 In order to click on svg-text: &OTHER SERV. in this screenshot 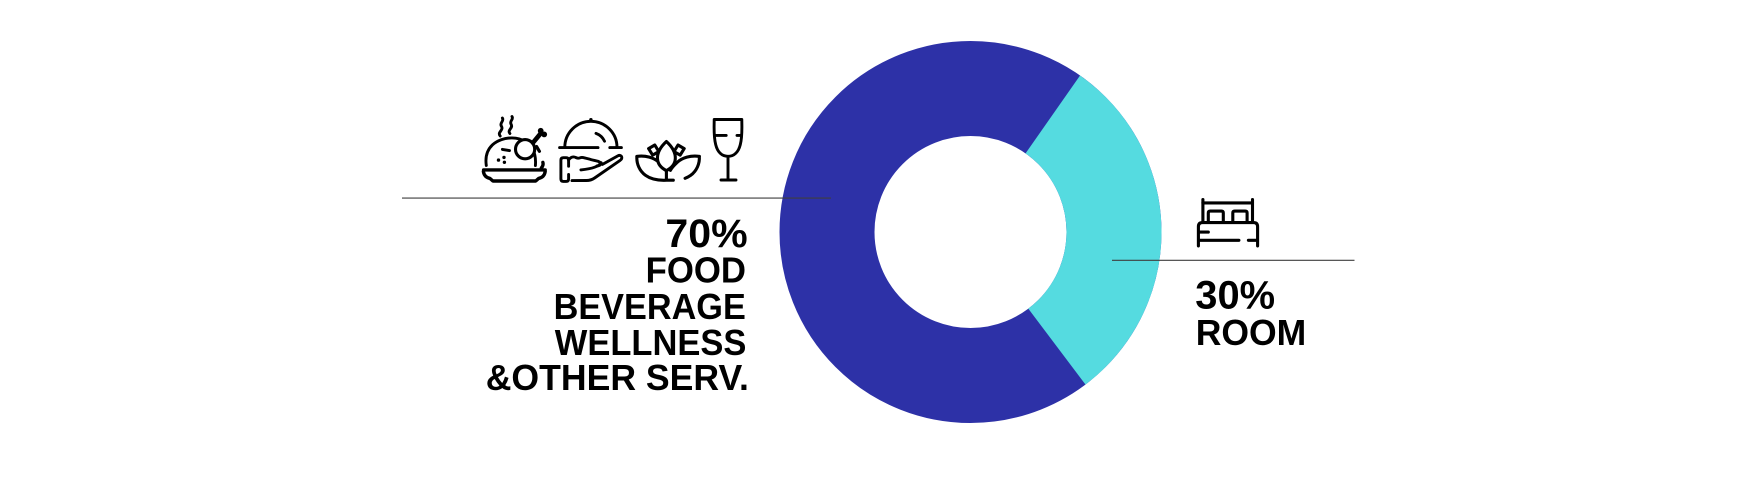, I will do `click(617, 377)`.